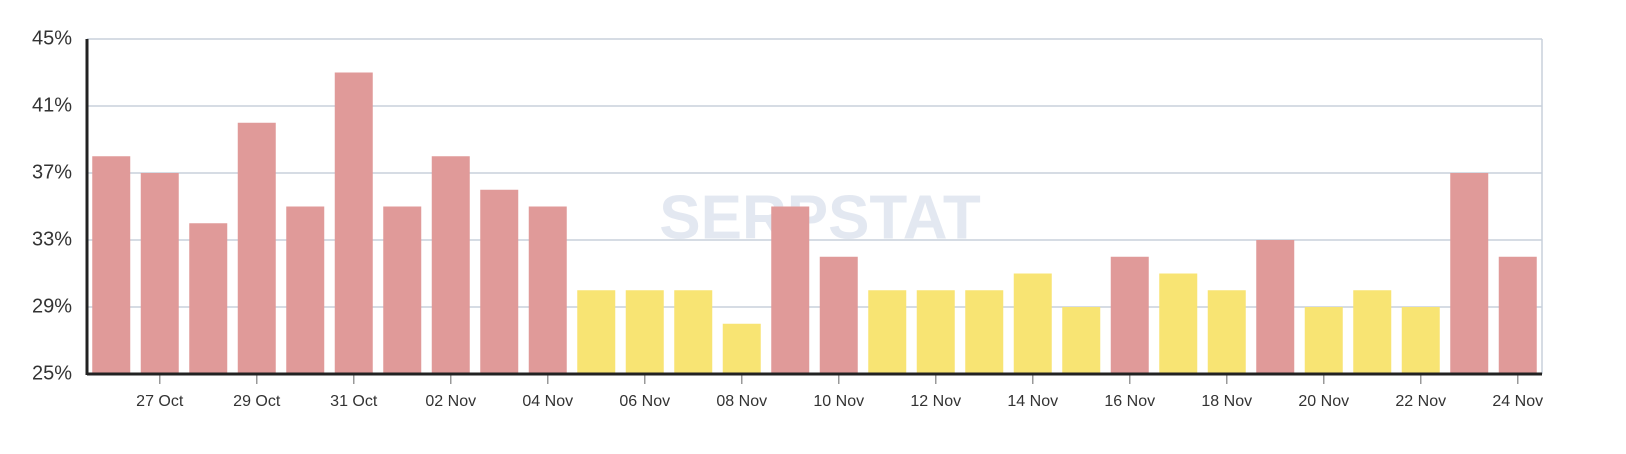  I want to click on x-tick-label: 06 Nov, so click(644, 401).